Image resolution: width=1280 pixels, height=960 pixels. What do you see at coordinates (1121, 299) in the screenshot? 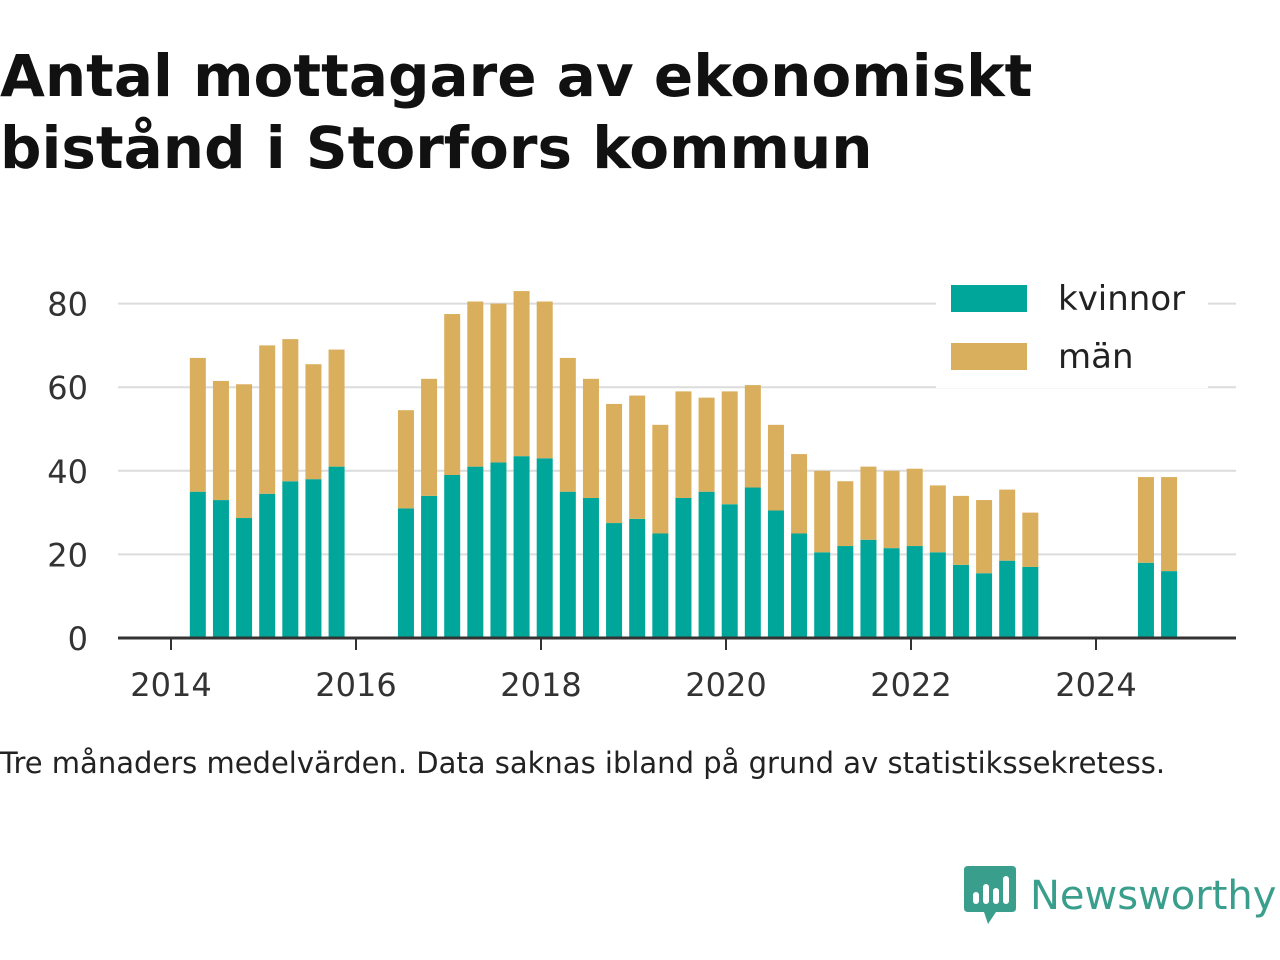
I see `legend-label: kvinnor` at bounding box center [1121, 299].